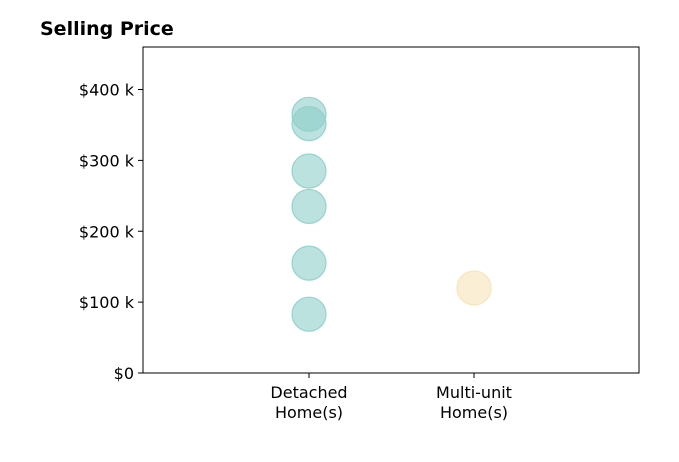 This screenshot has width=679, height=462. Describe the element at coordinates (107, 160) in the screenshot. I see `y-tick-label: $300 k` at that location.